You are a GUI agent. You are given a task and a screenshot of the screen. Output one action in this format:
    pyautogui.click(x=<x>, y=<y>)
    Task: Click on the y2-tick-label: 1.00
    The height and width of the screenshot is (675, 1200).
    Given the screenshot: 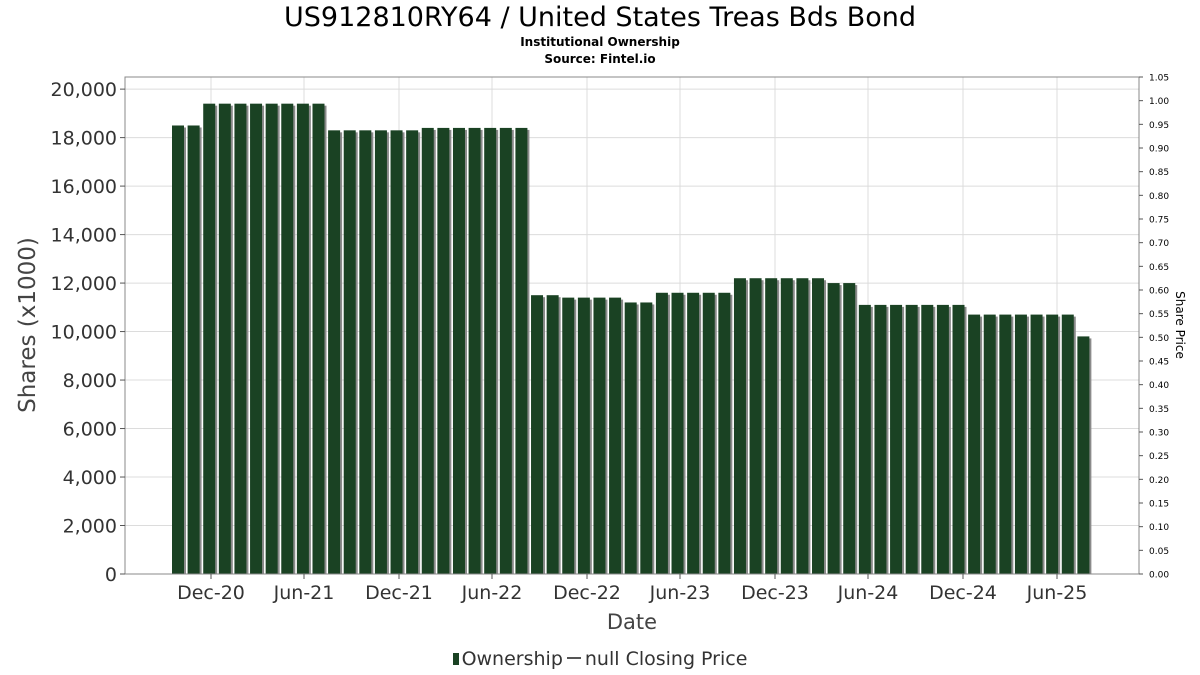 What is the action you would take?
    pyautogui.click(x=1159, y=102)
    